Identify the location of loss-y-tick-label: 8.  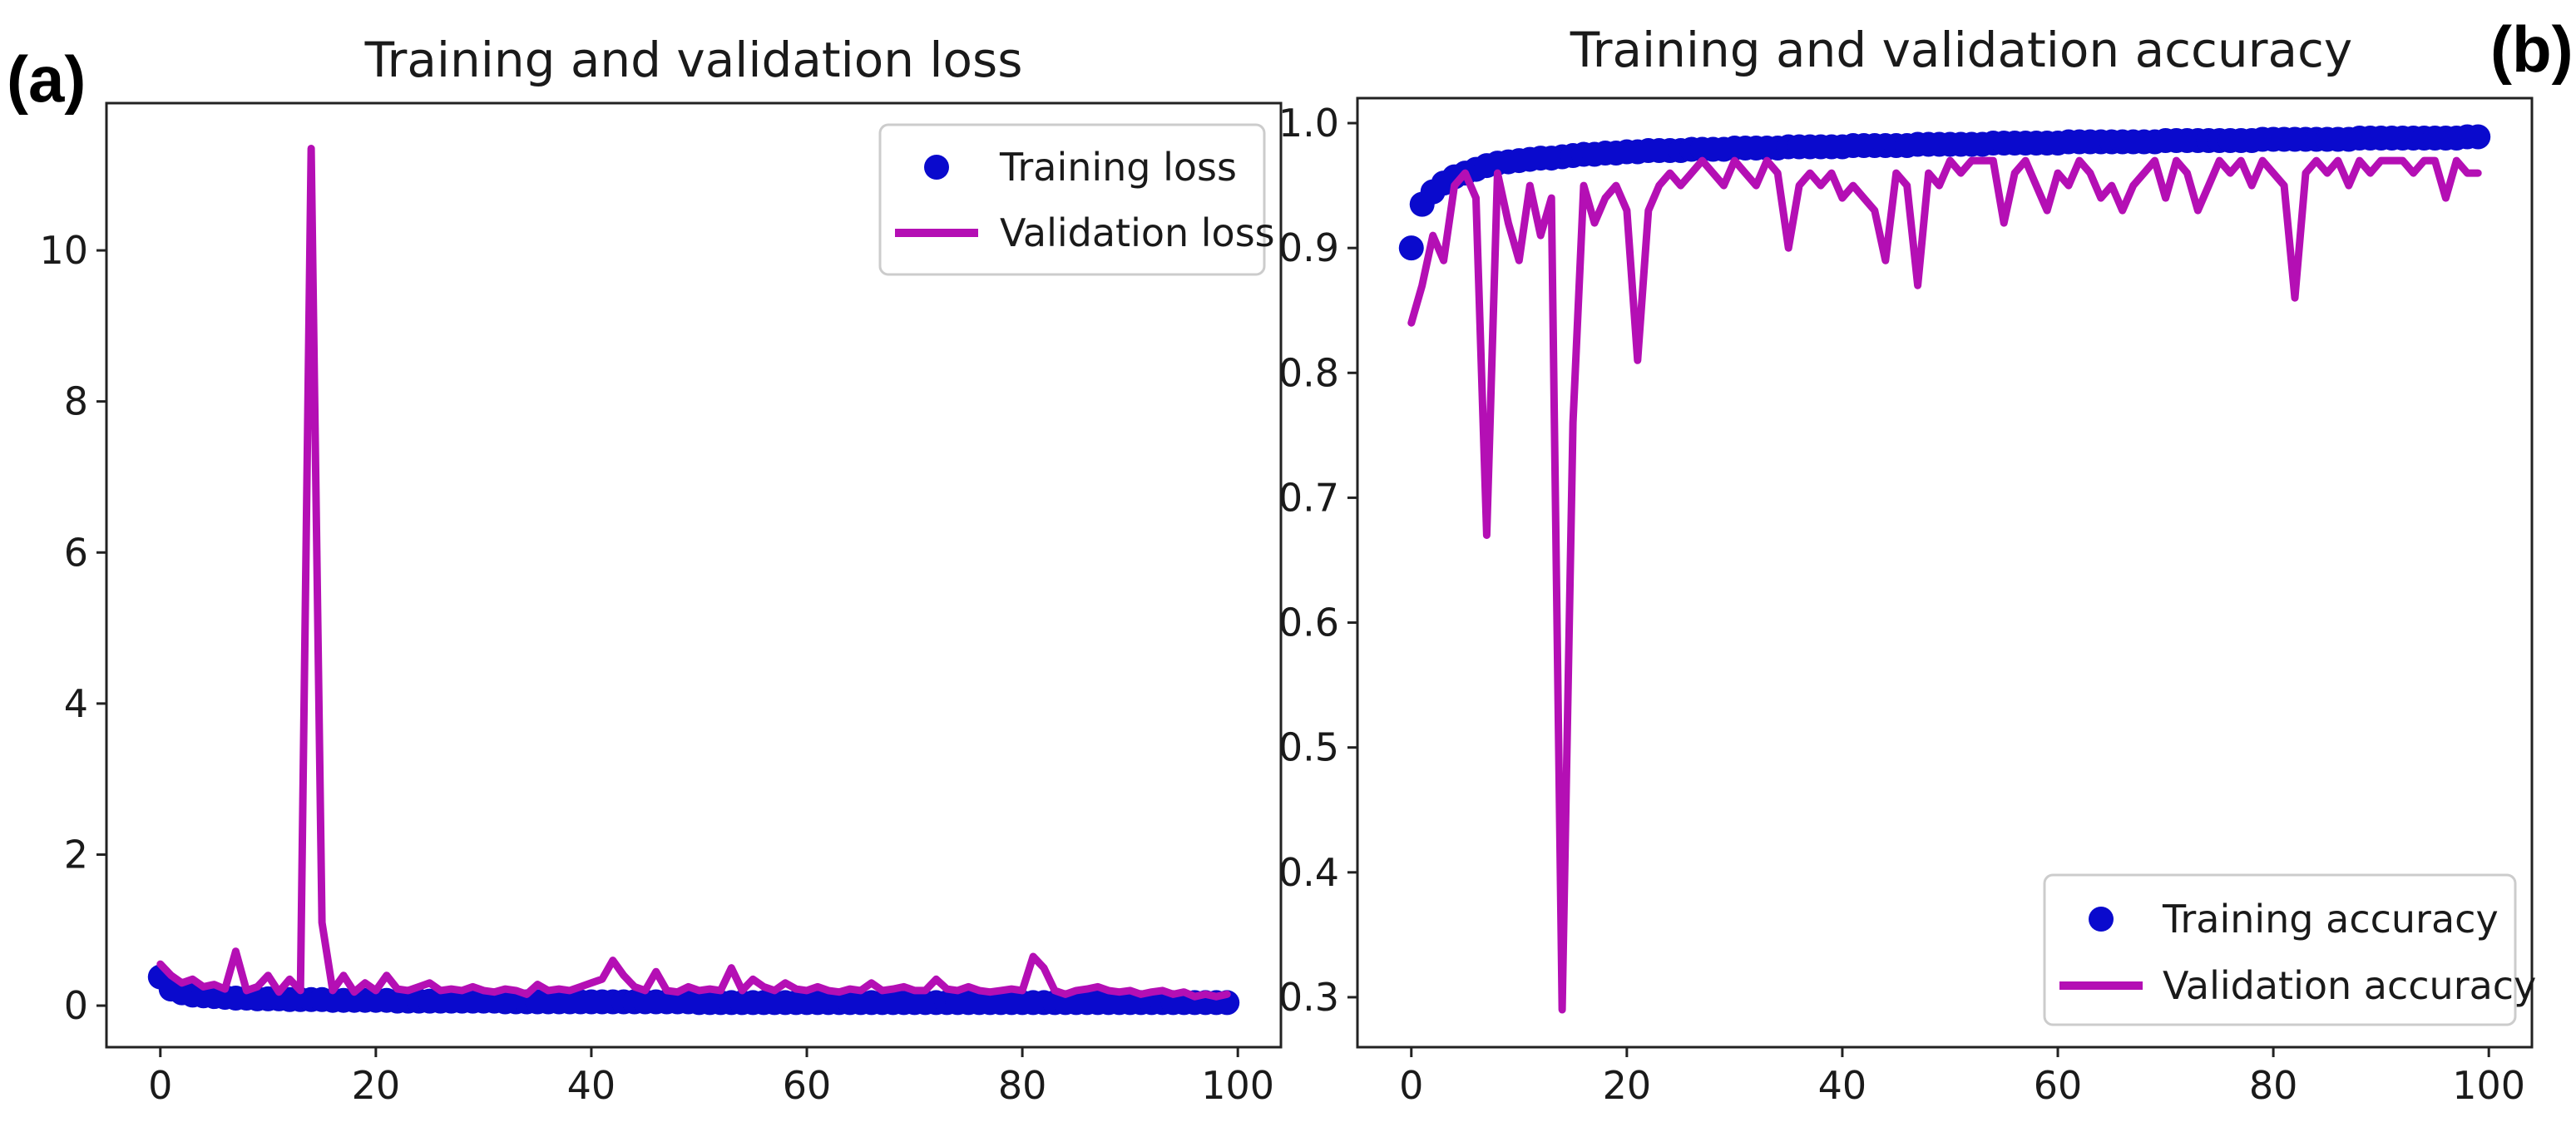
(76, 401).